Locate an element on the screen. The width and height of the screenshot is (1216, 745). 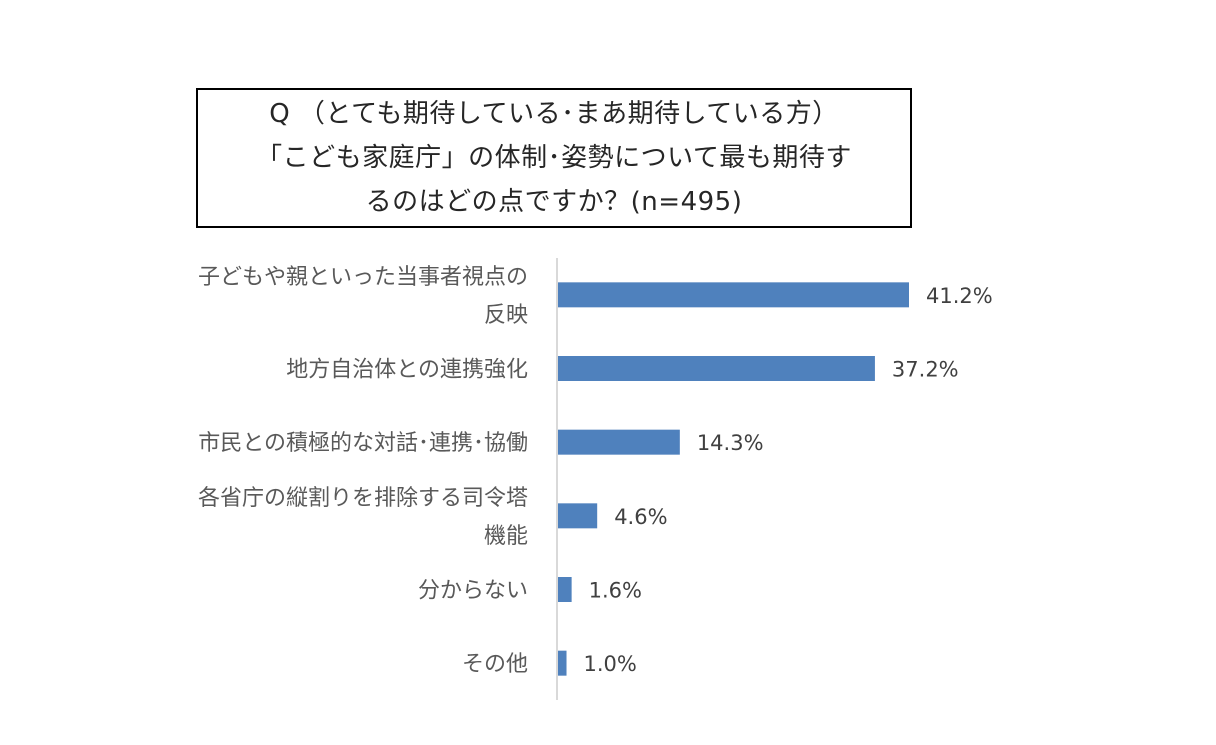
category-label-3-line-0: 各省庁の縦割りを排除する司令塔 is located at coordinates (363, 498).